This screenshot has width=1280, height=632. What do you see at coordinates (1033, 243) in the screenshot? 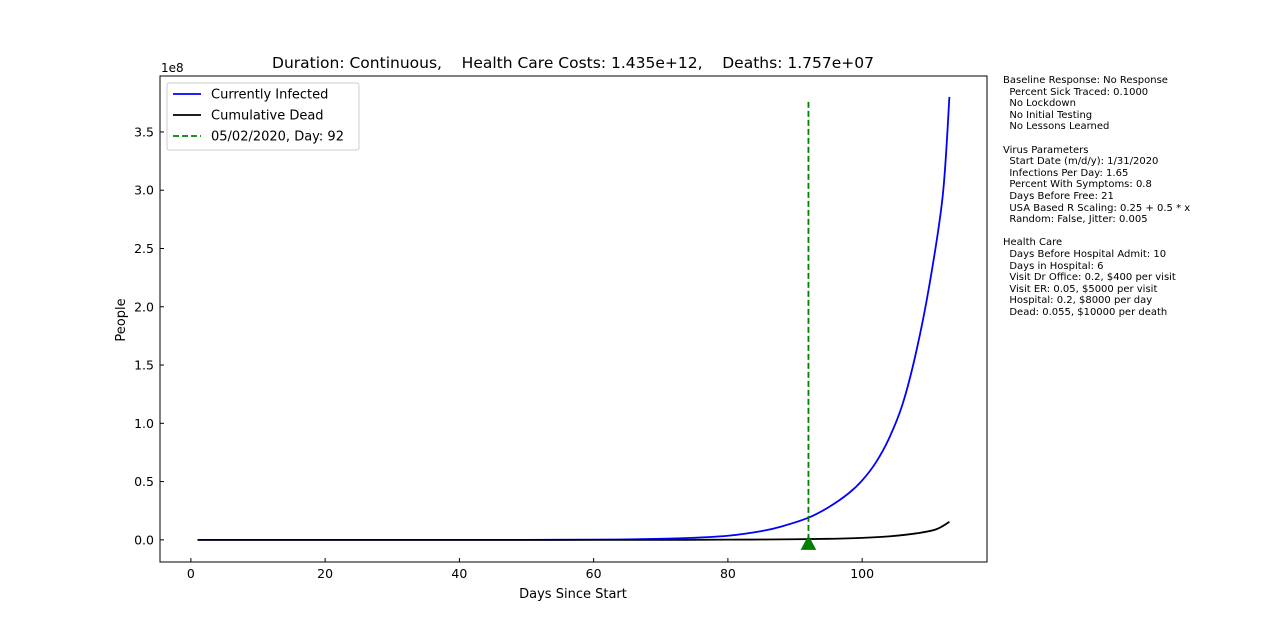
I see `side-note-line: Health Care` at bounding box center [1033, 243].